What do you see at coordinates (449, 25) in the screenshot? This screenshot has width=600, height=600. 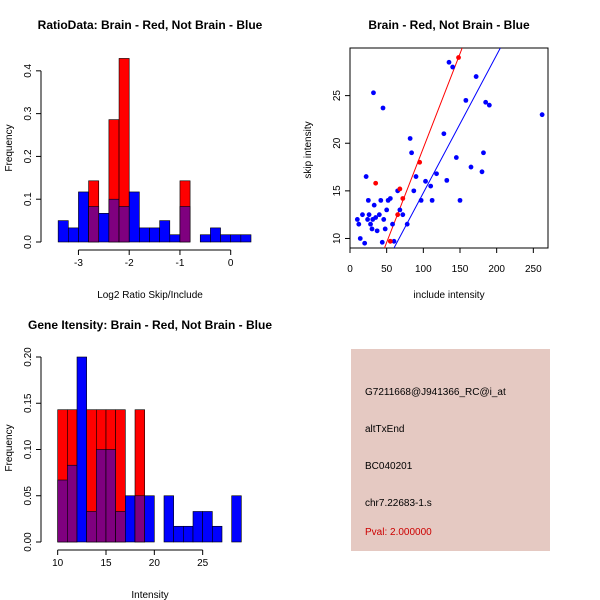 I see `scatter-title: Brain - Red, Not Brain - Blue` at bounding box center [449, 25].